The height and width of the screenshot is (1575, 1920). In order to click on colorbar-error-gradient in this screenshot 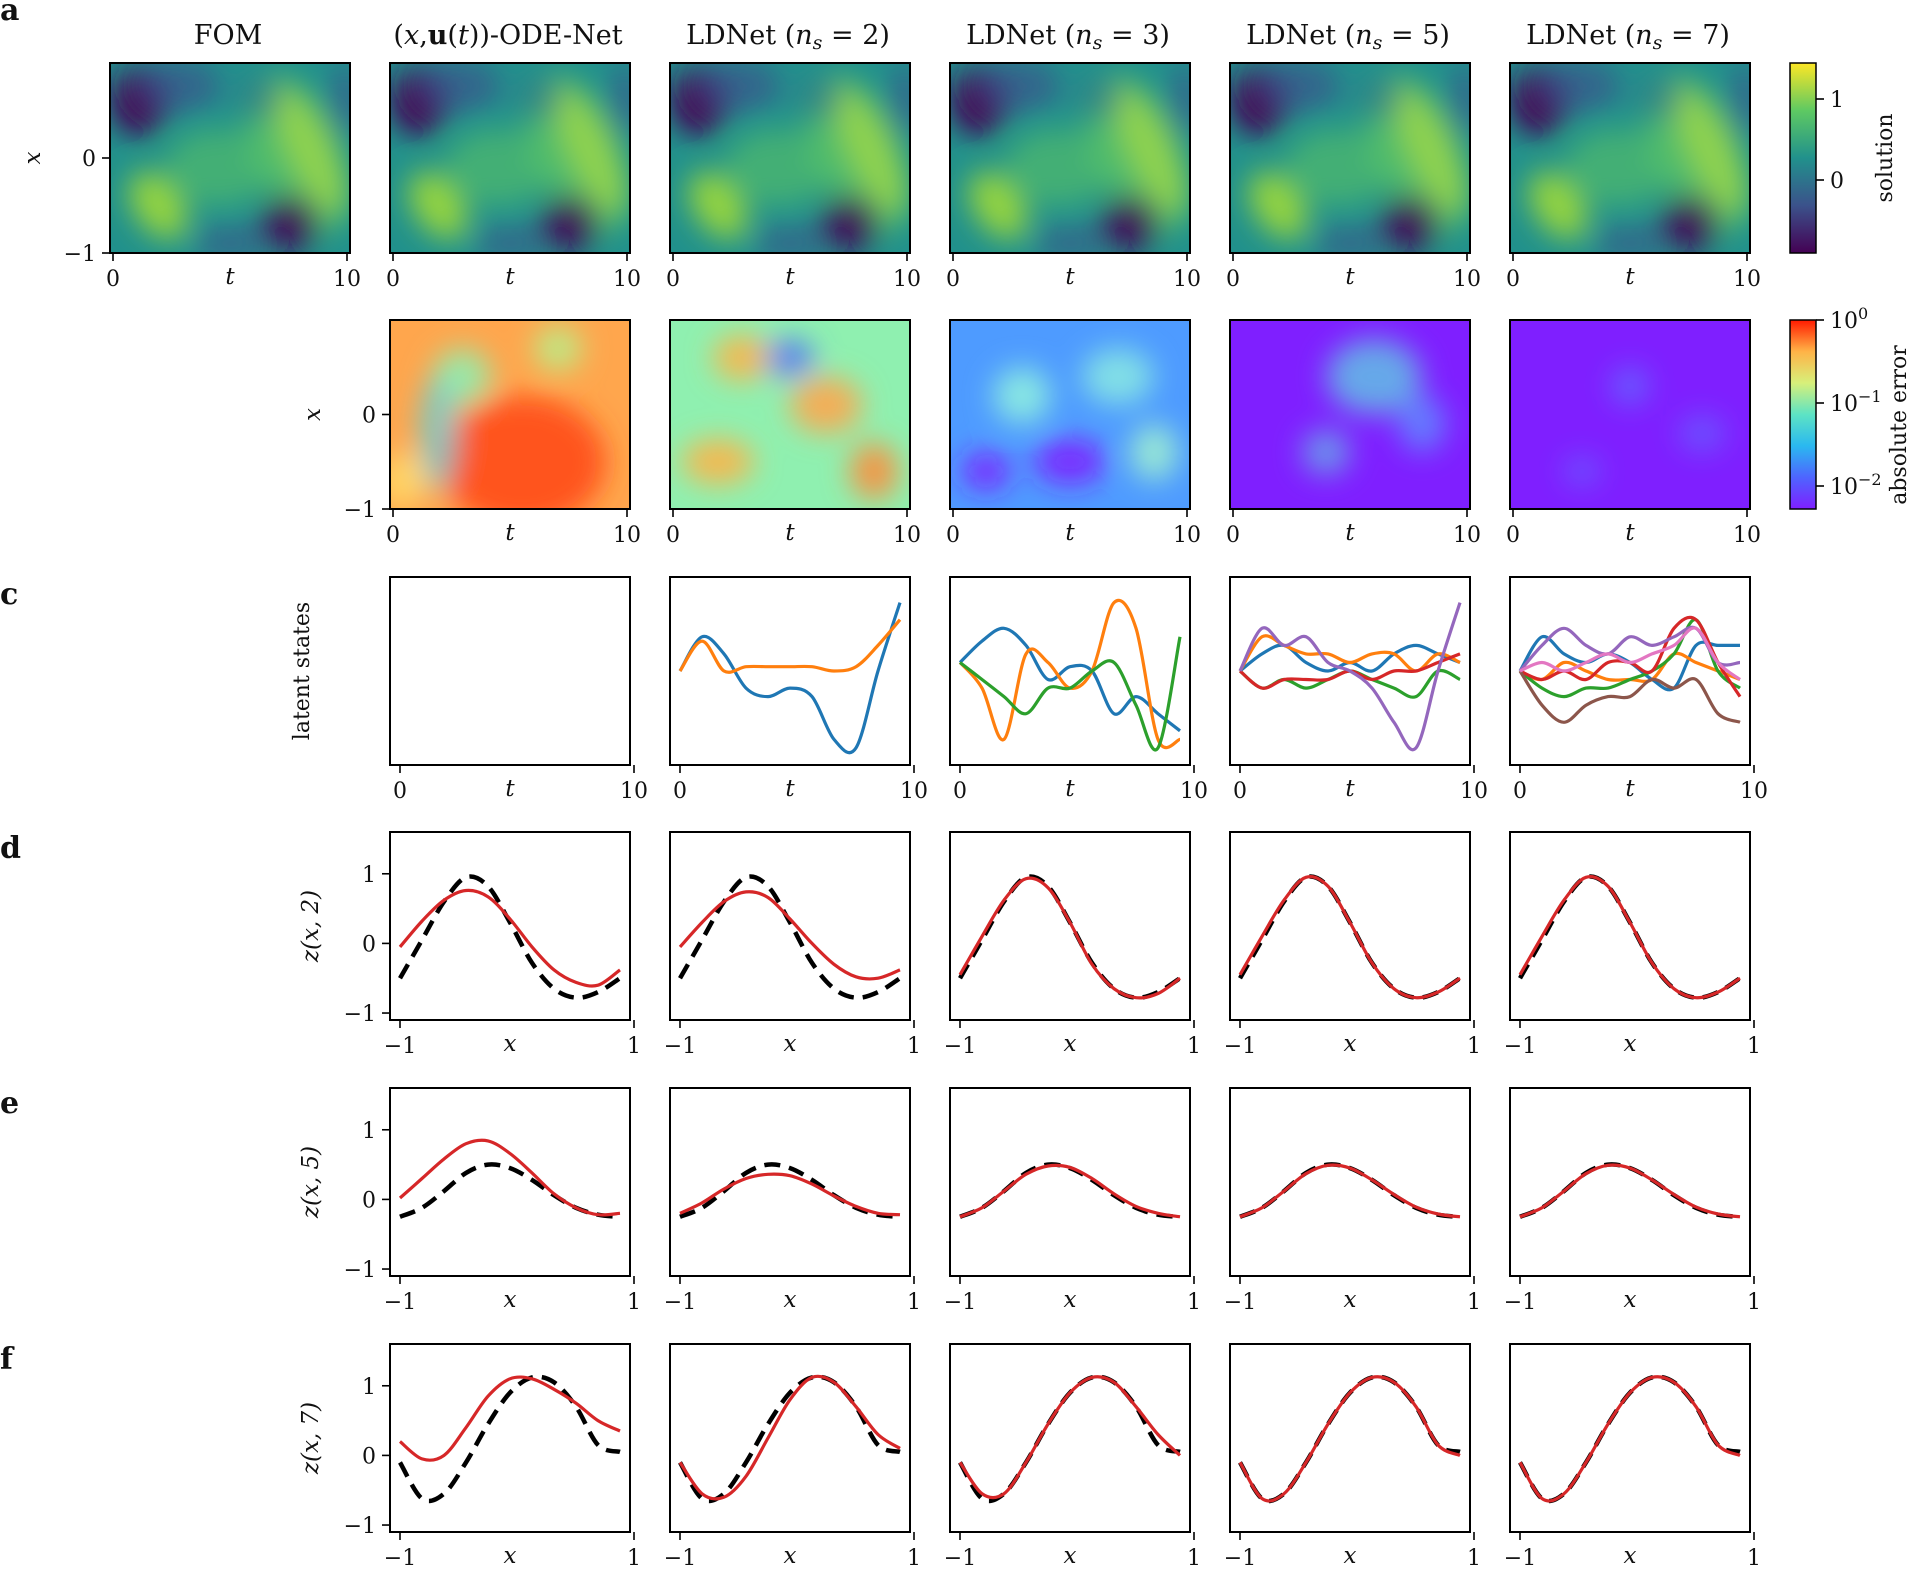, I will do `click(1803, 414)`.